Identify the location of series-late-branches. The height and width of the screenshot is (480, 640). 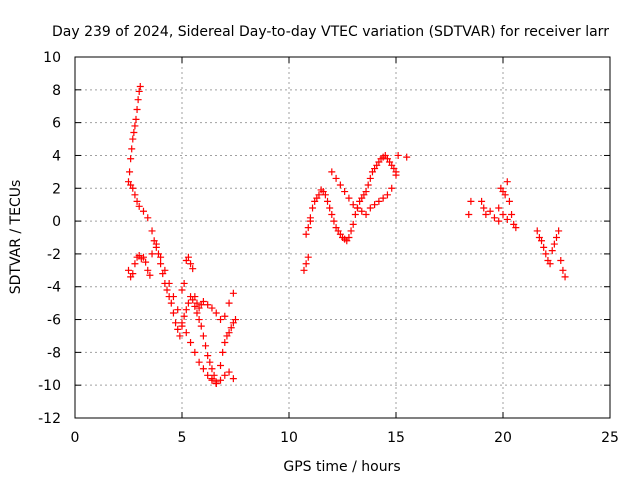
(208, 320).